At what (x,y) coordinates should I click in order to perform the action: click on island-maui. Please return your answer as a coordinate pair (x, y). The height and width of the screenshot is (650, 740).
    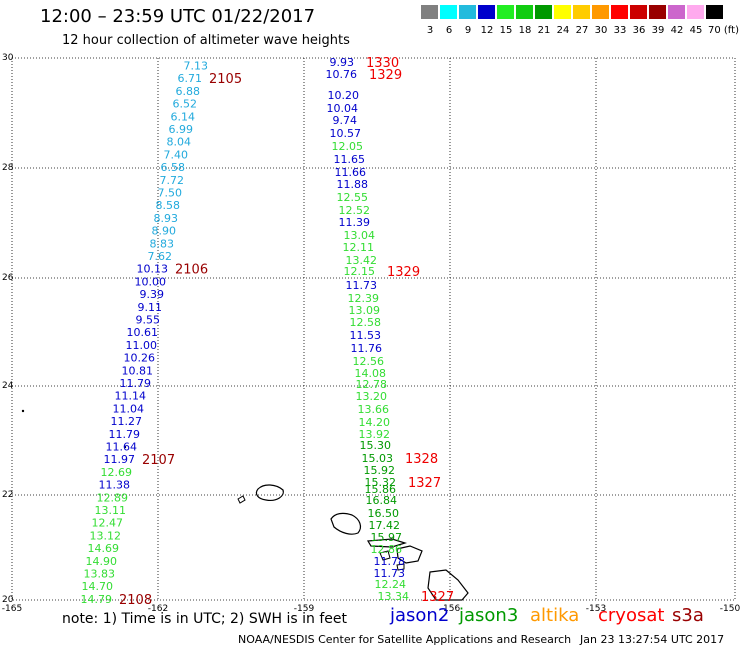
    Looking at the image, I should click on (409, 554).